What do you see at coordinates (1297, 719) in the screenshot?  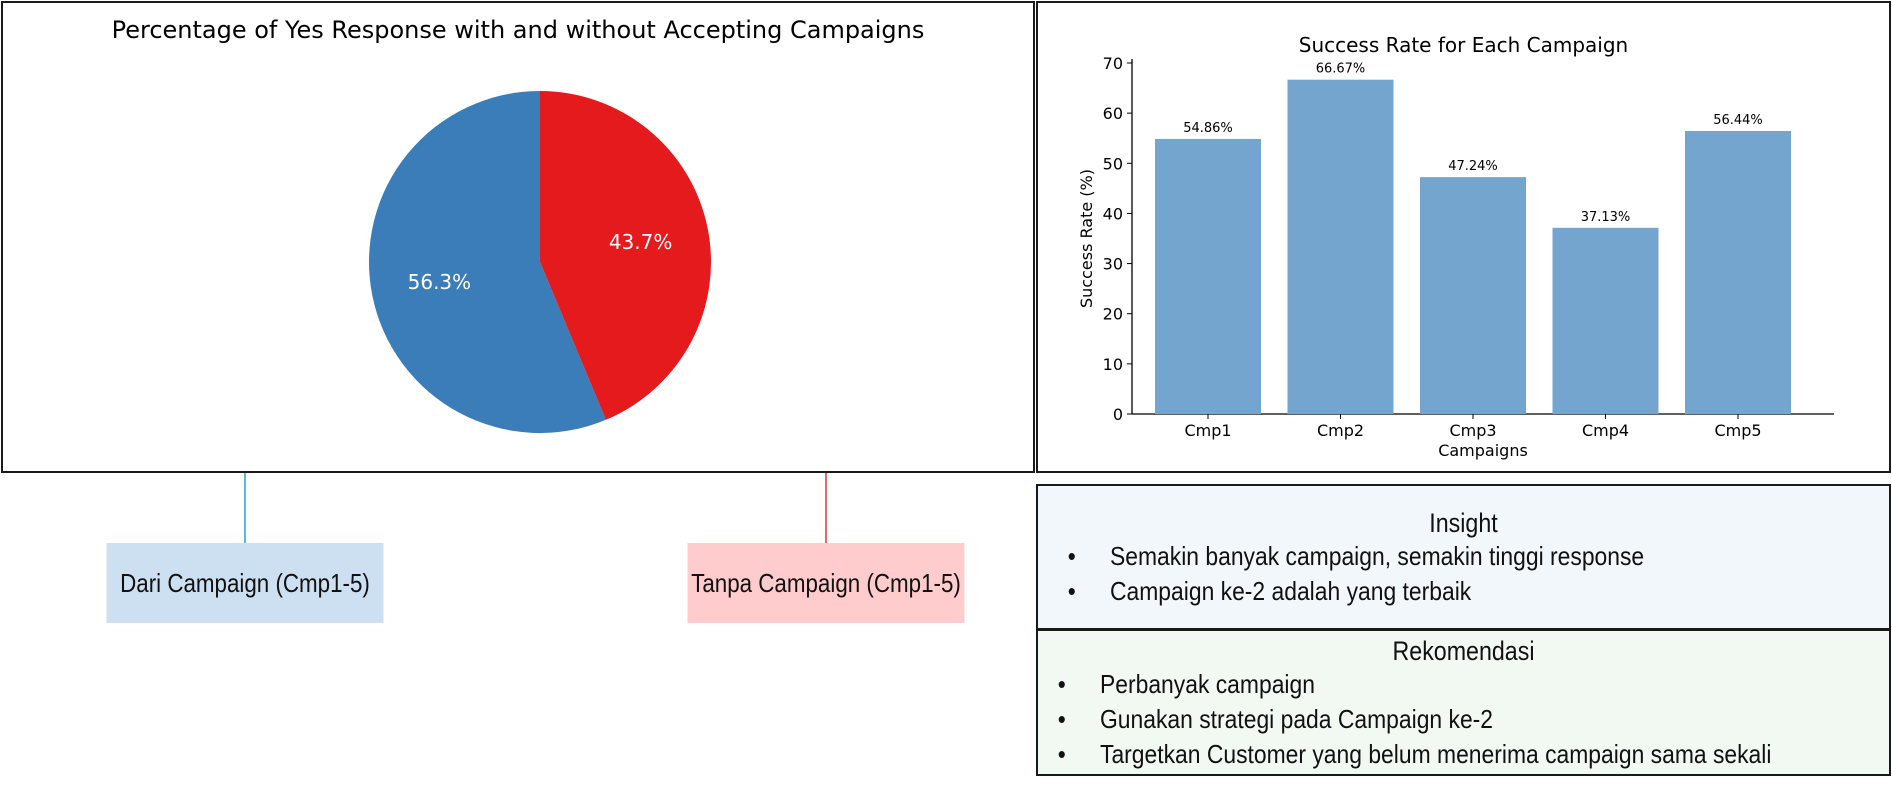 I see `recommendation-item-text: Gunakan strategi pada Campaign ke-2` at bounding box center [1297, 719].